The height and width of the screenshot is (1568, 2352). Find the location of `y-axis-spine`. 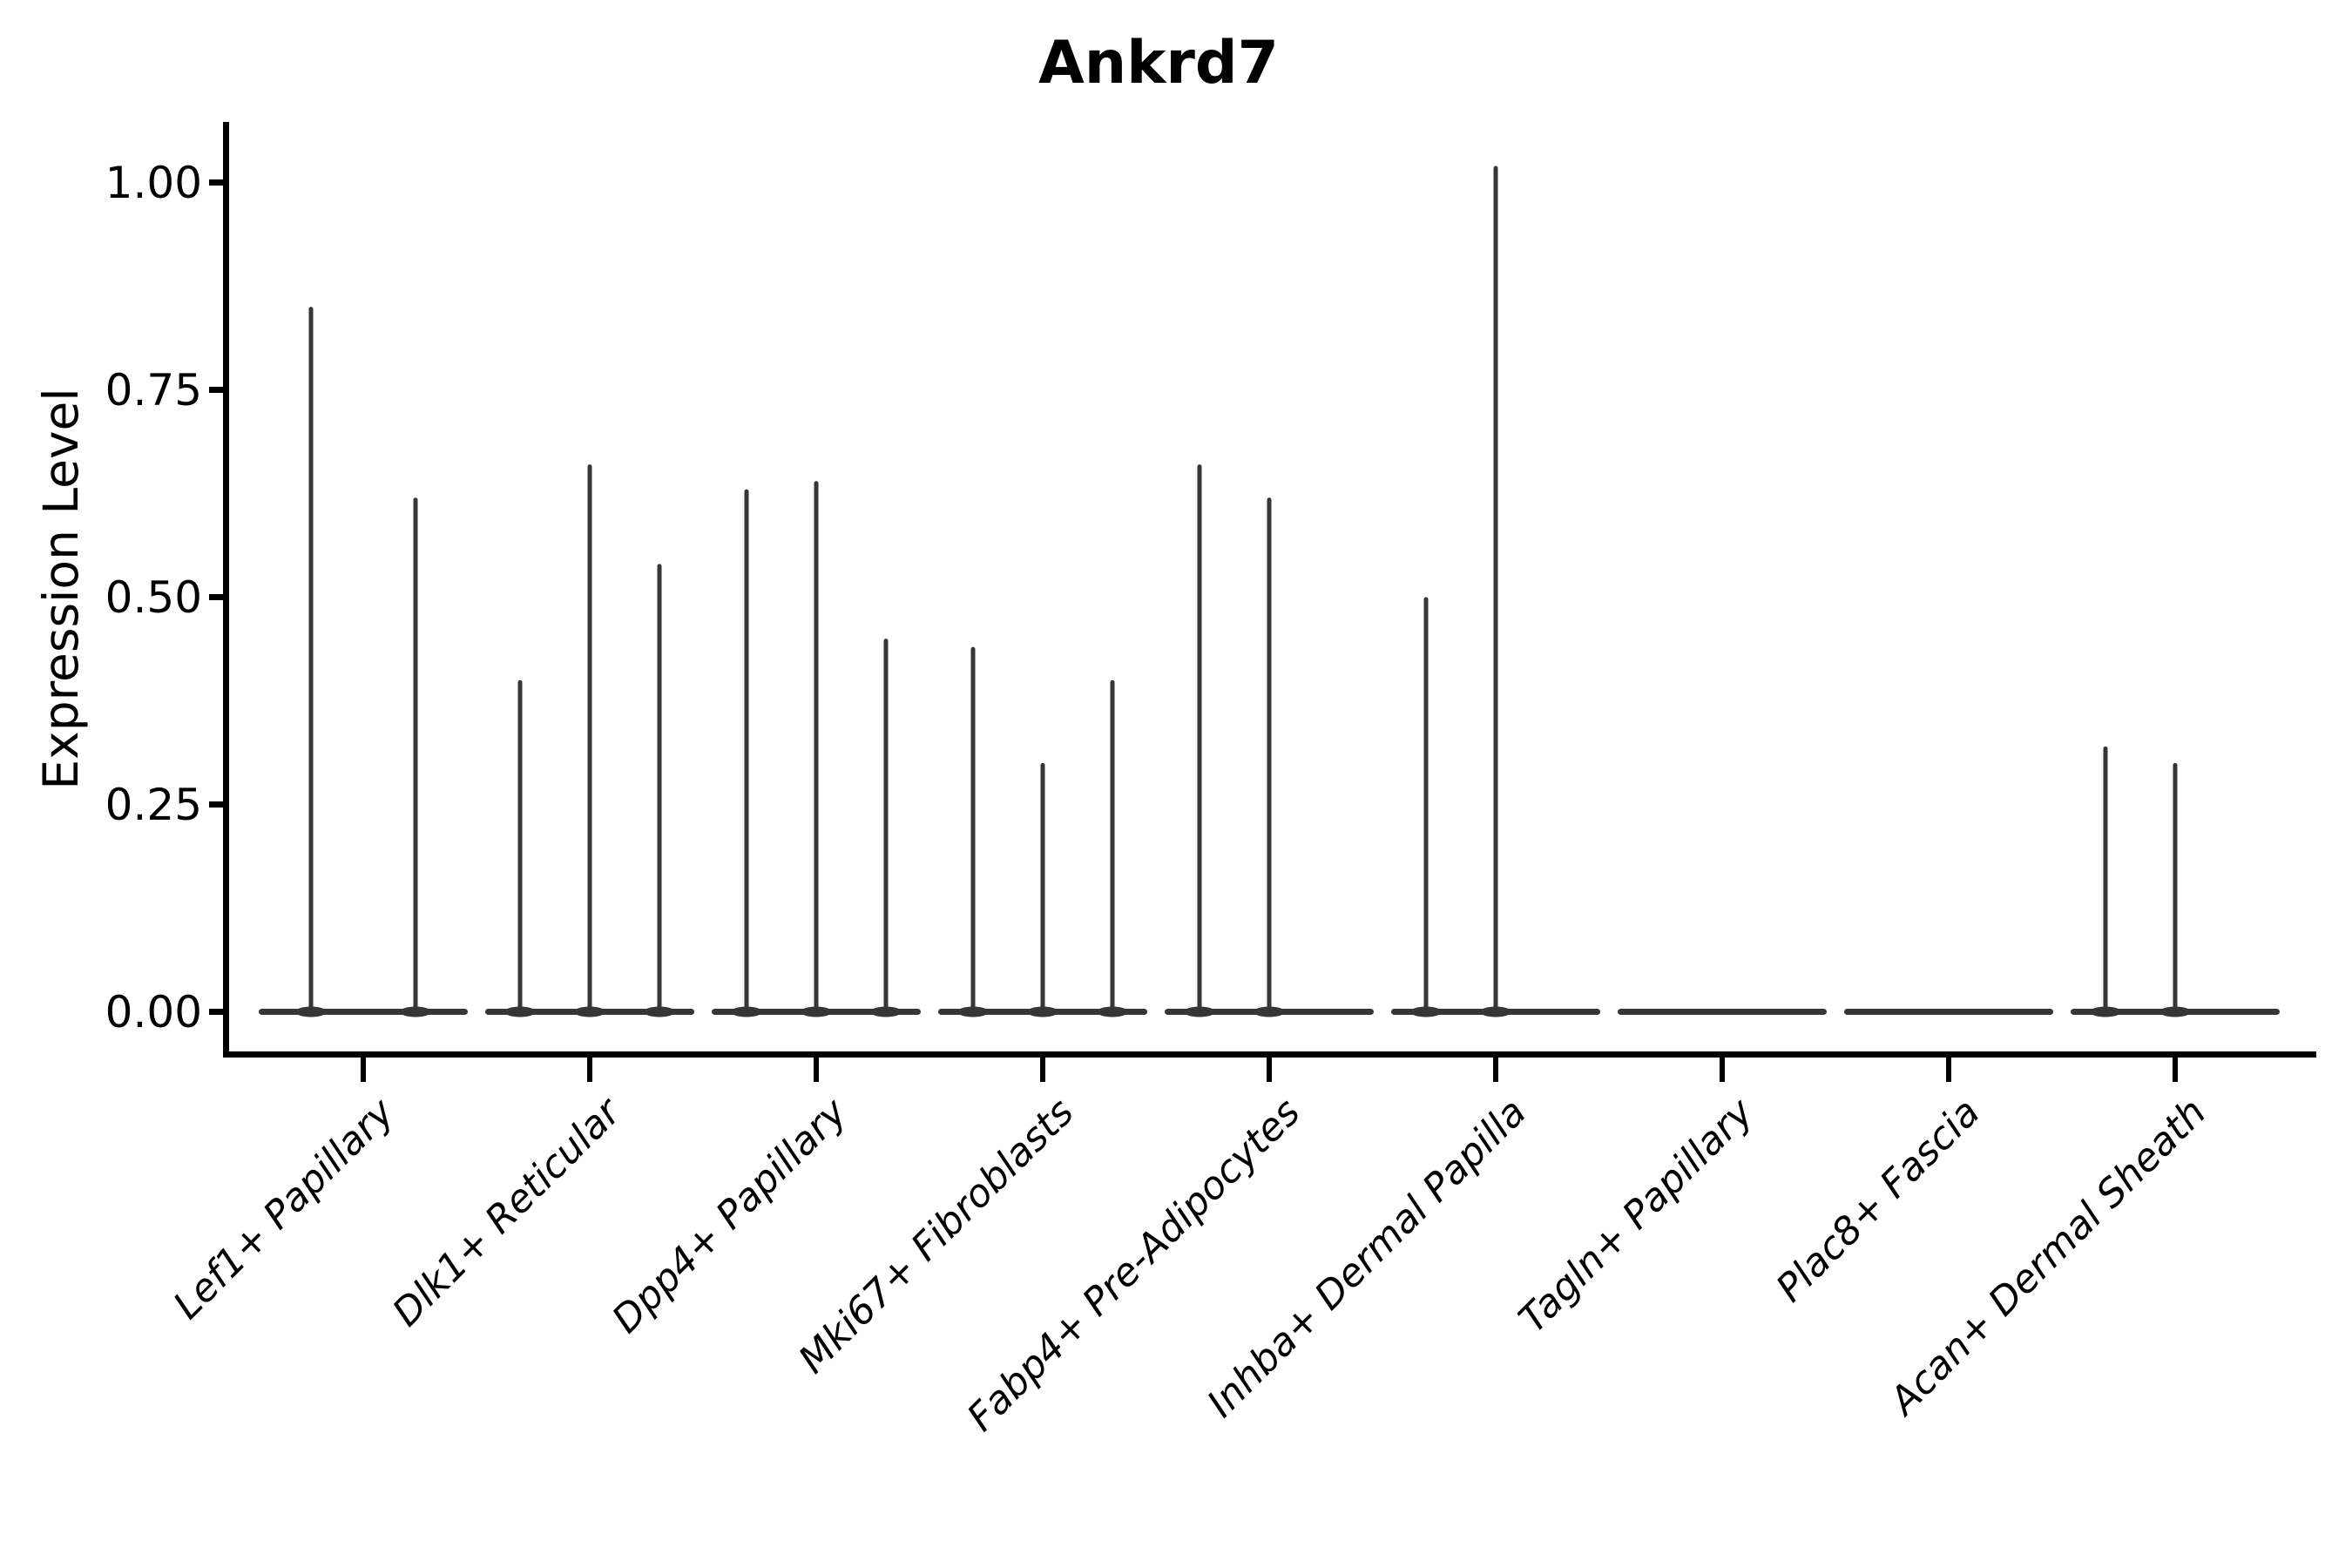

y-axis-spine is located at coordinates (226, 590).